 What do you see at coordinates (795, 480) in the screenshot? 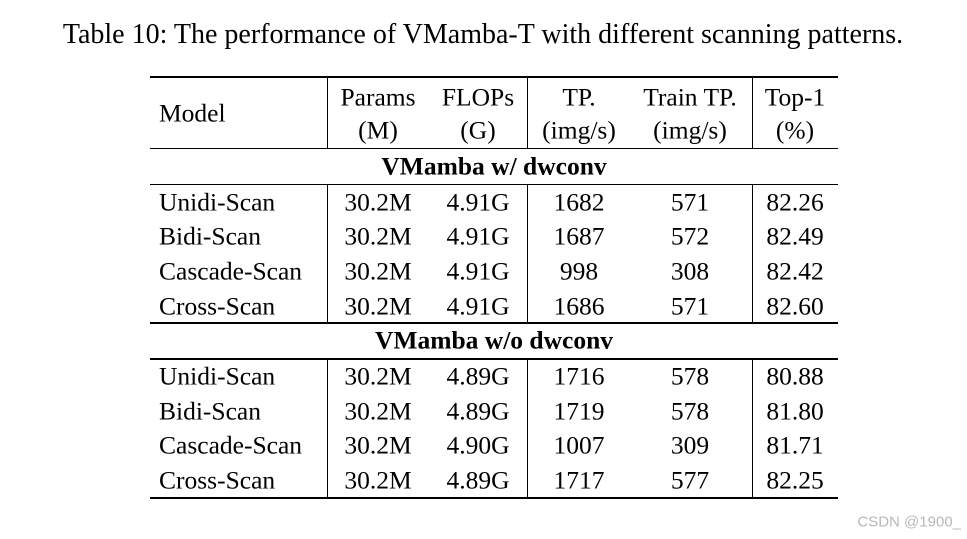
I see `table-cell: 82.25` at bounding box center [795, 480].